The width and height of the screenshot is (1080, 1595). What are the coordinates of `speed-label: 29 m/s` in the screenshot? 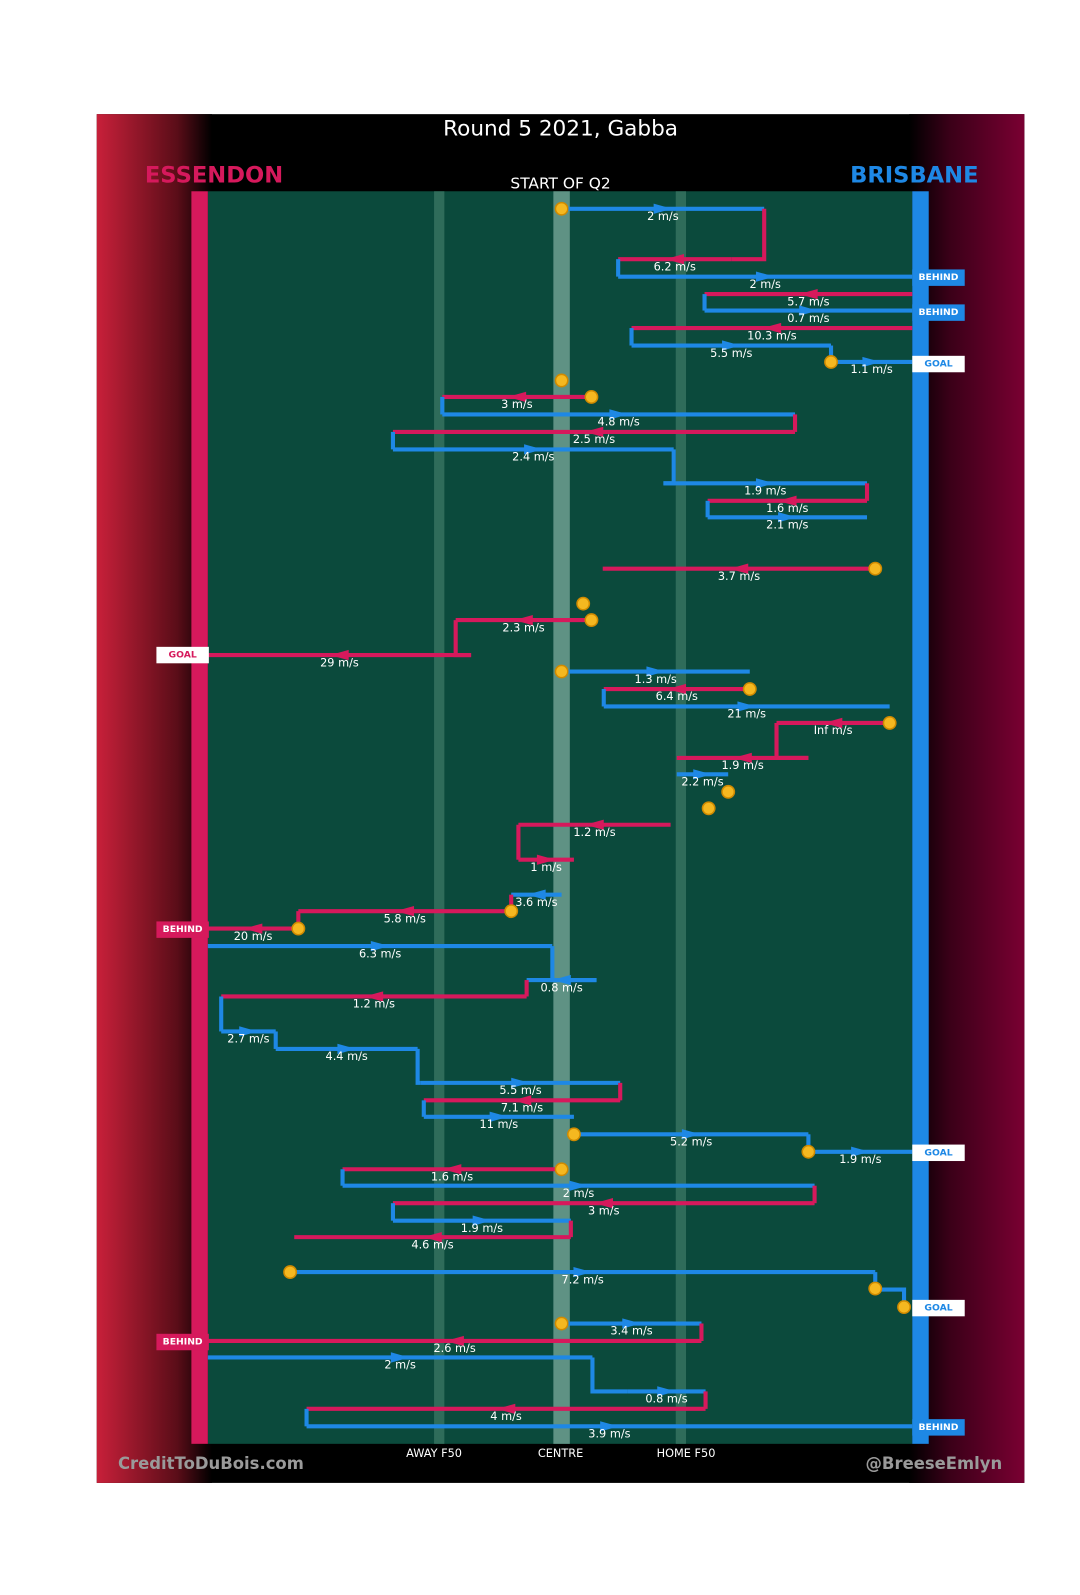 It's located at (339, 662).